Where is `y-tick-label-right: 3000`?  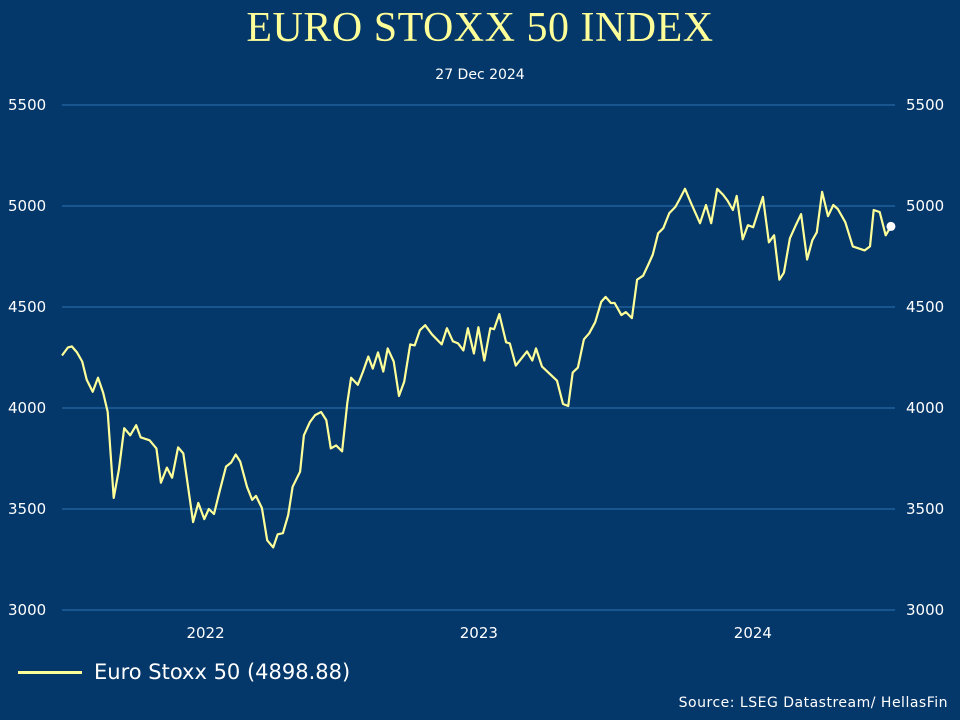 y-tick-label-right: 3000 is located at coordinates (925, 610).